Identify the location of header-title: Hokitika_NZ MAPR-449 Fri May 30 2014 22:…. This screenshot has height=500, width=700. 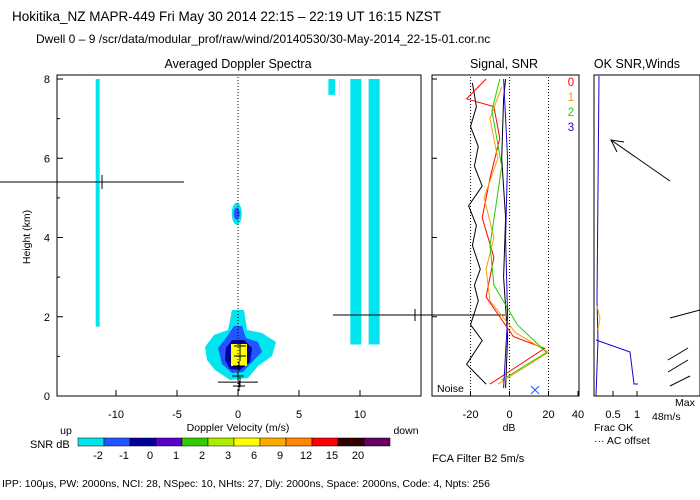
(226, 16).